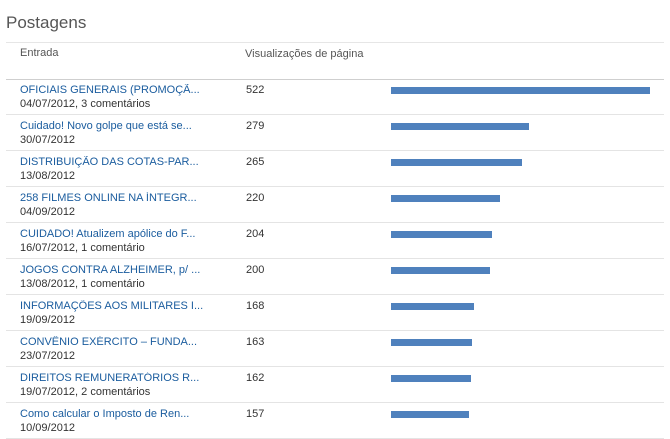  I want to click on view-count: 157, so click(255, 414).